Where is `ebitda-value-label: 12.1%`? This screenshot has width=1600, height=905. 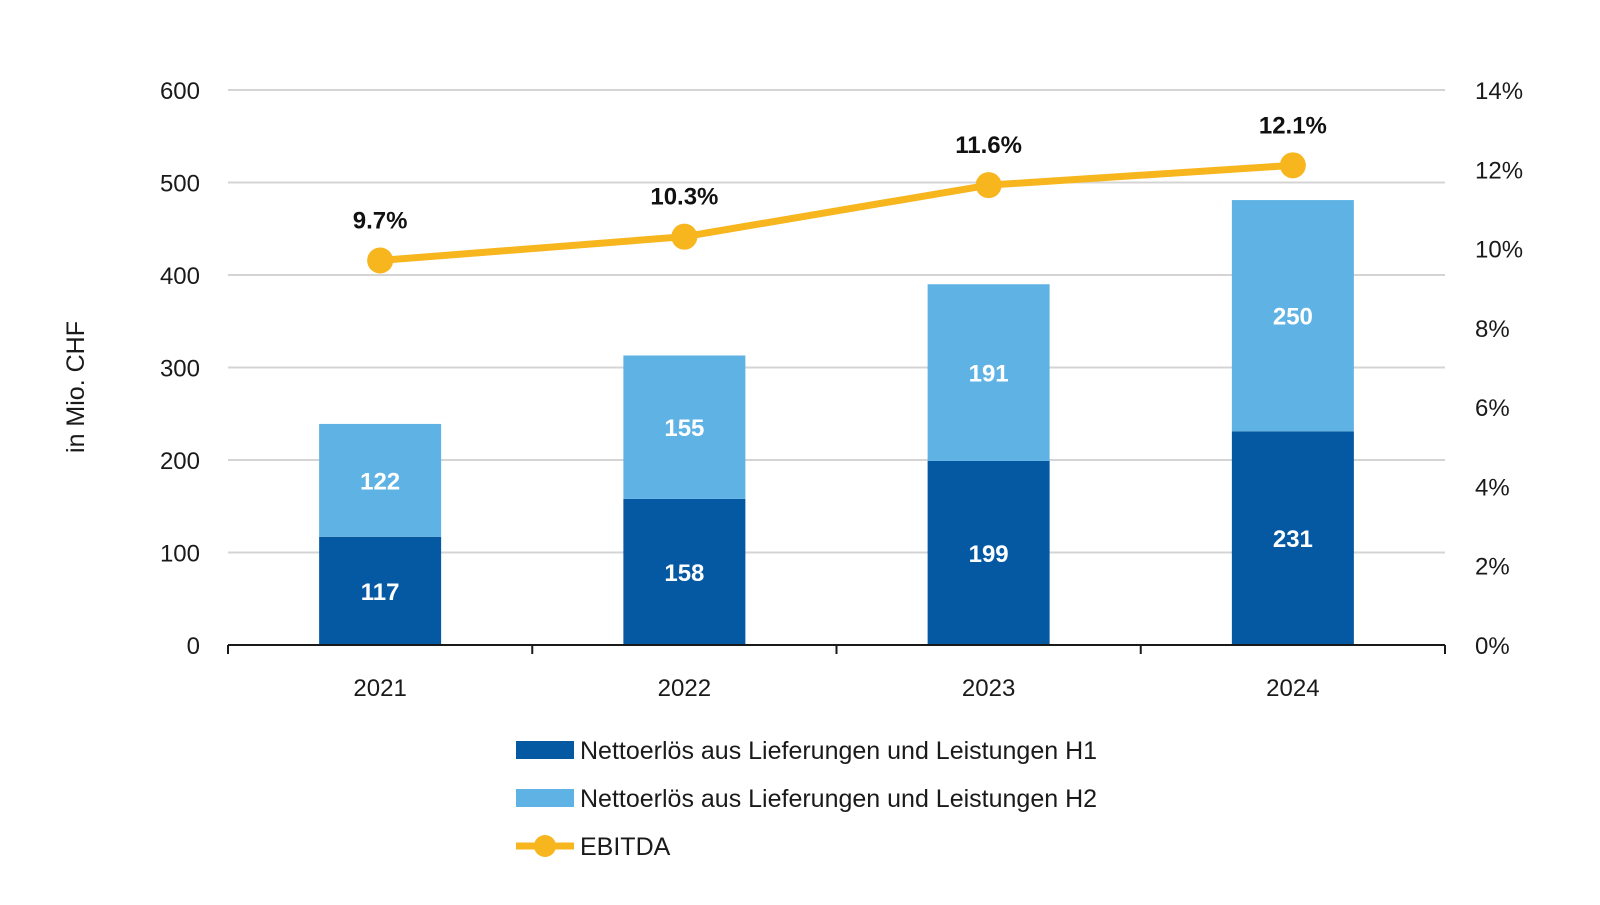 ebitda-value-label: 12.1% is located at coordinates (1293, 125).